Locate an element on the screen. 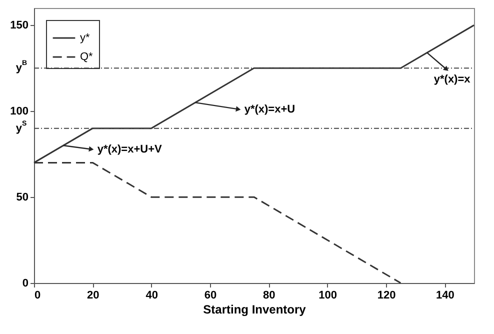 The height and width of the screenshot is (334, 494). x-tick-label: 80 is located at coordinates (269, 296).